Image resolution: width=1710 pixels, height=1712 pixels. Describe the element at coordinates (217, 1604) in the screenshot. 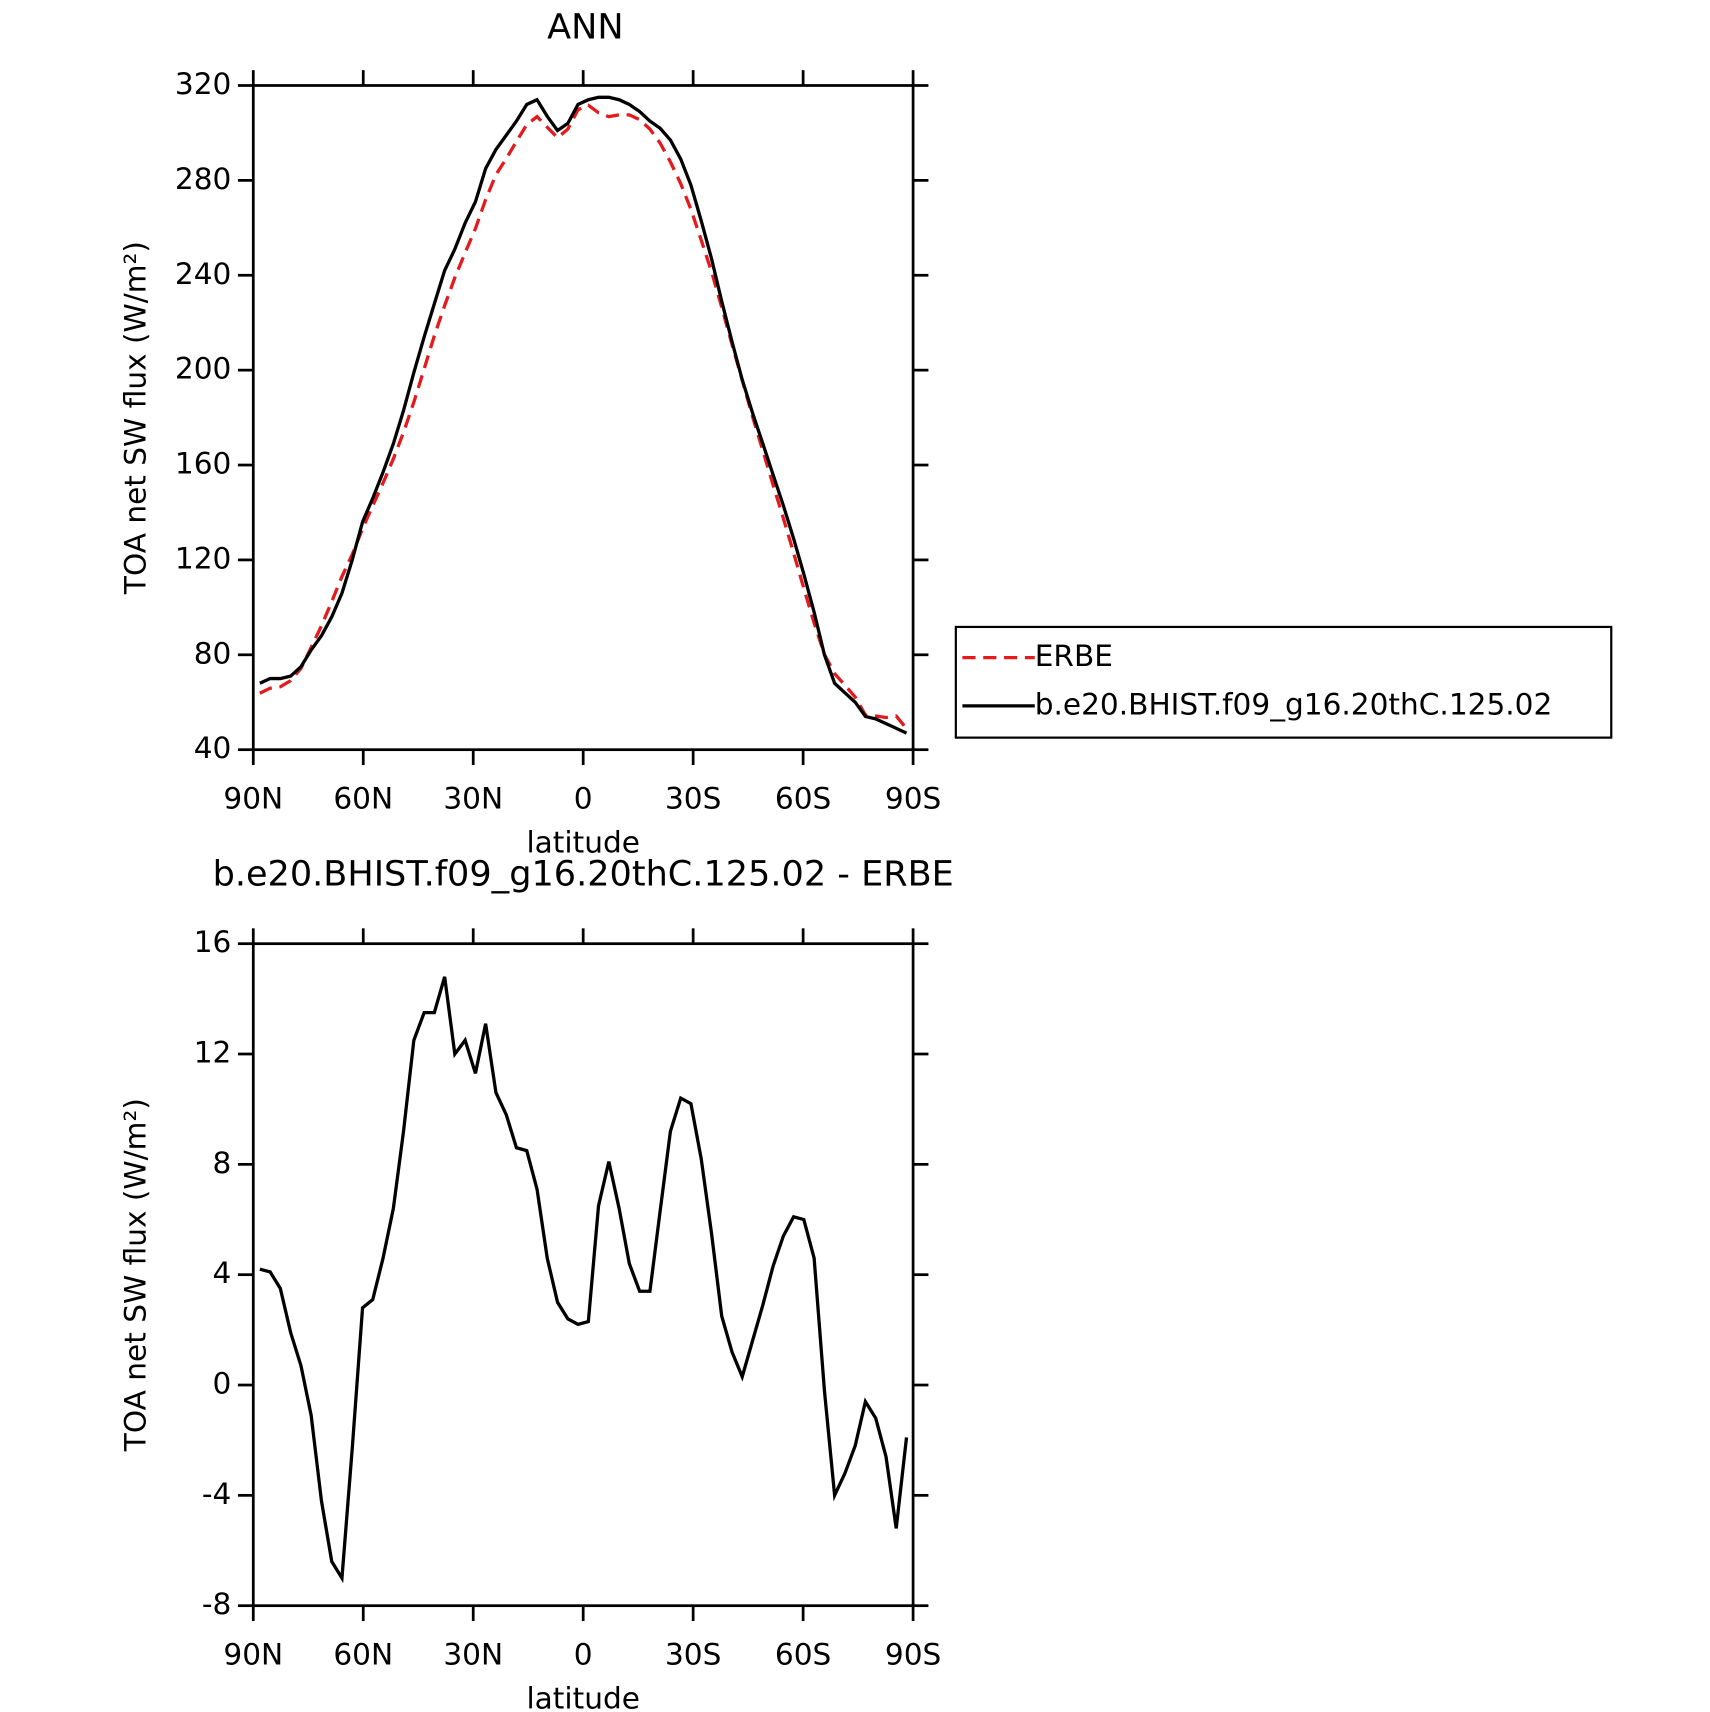

I see `y-tick-label: -8` at that location.